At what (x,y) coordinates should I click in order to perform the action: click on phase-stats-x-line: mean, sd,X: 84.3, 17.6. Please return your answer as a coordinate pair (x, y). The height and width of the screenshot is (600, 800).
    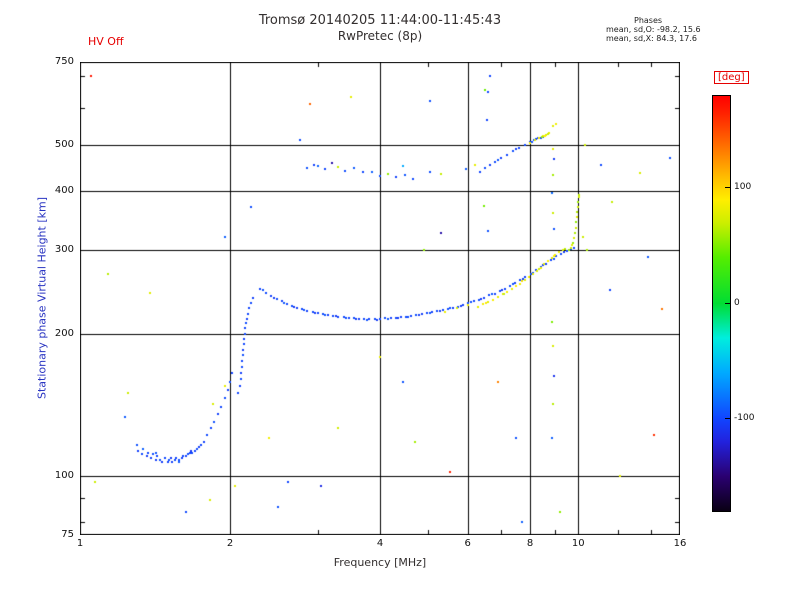
    Looking at the image, I should click on (651, 38).